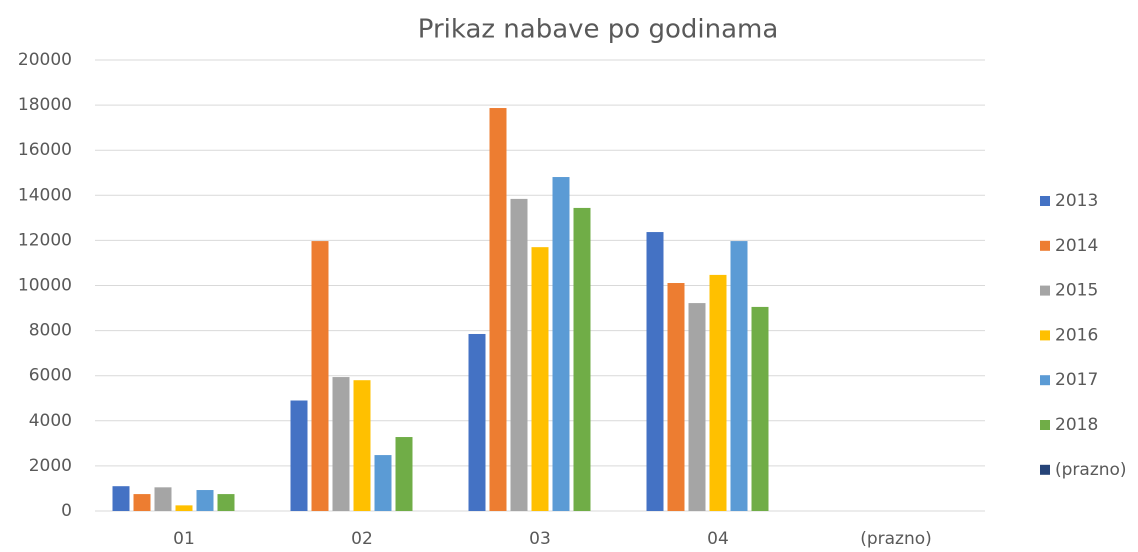 The image size is (1138, 552). I want to click on y-tick-label: 18000, so click(45, 105).